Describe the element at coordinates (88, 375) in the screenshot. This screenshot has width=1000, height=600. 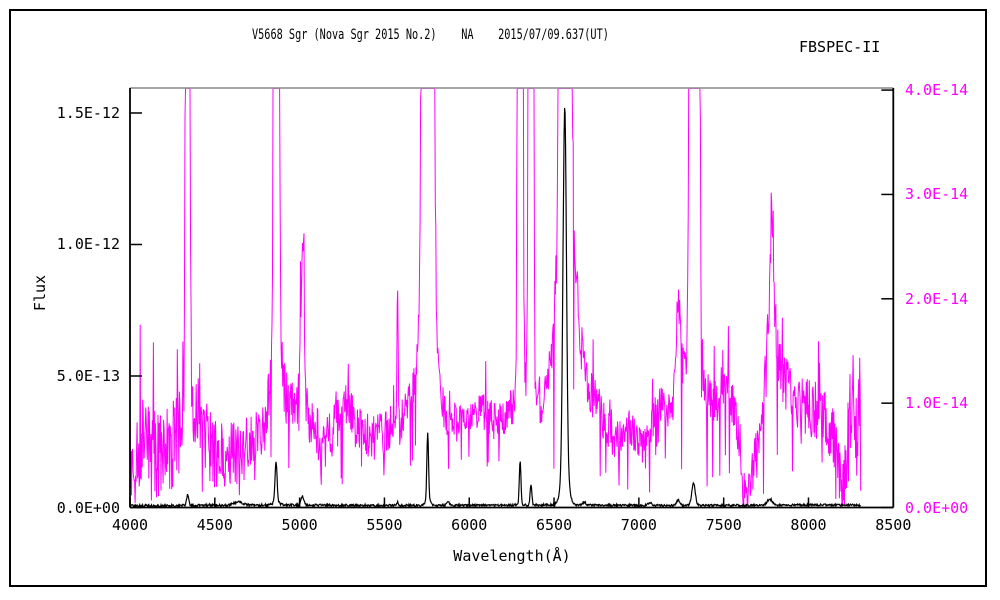
I see `left-y-tick-label: 5.0E-13` at that location.